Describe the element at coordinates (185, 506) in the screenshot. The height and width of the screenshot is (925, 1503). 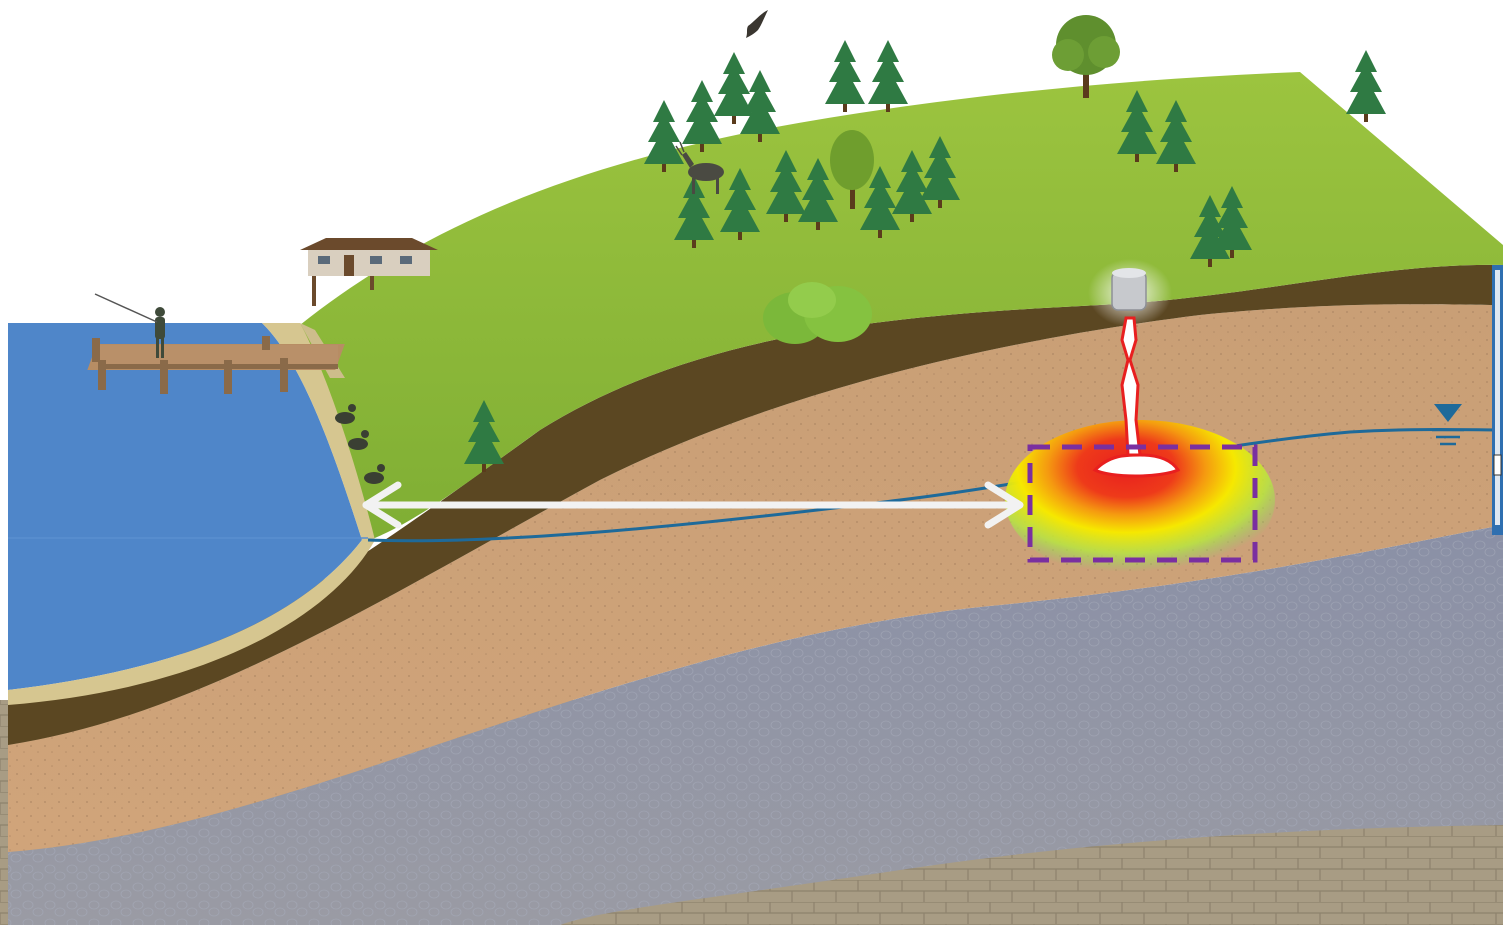
I see `lake` at that location.